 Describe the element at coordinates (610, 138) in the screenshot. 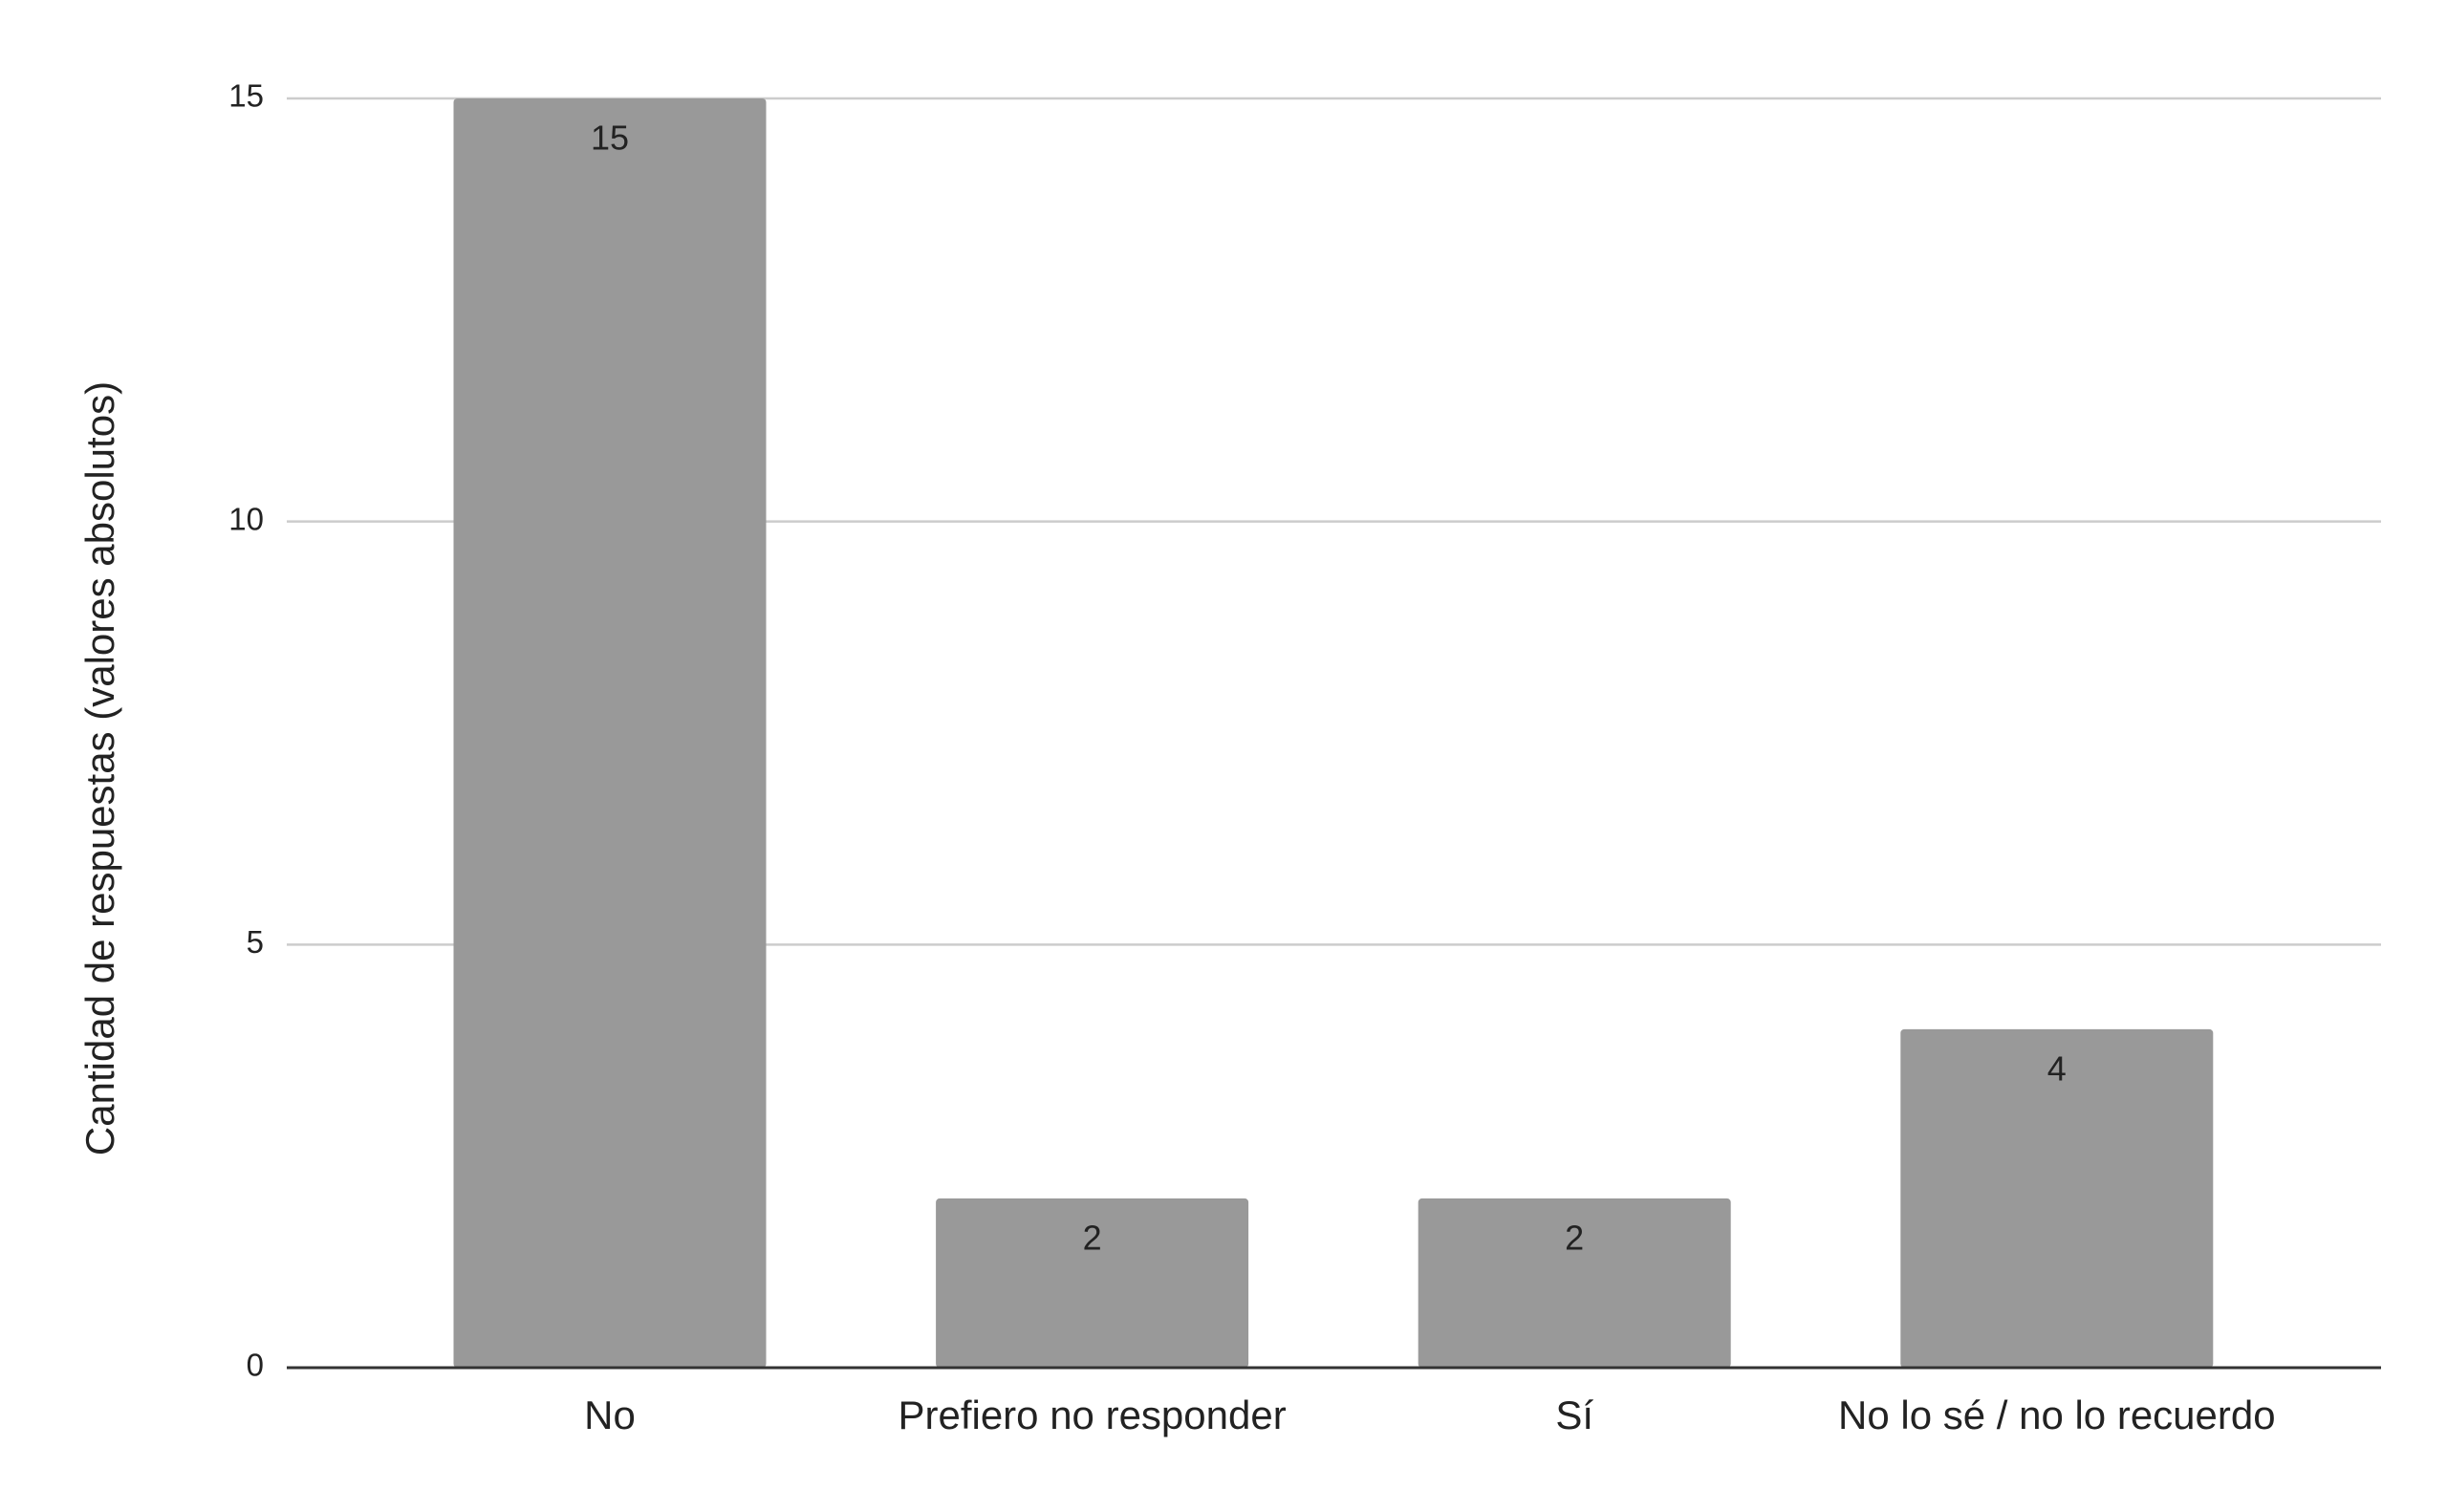

I see `data-label: 15` at that location.